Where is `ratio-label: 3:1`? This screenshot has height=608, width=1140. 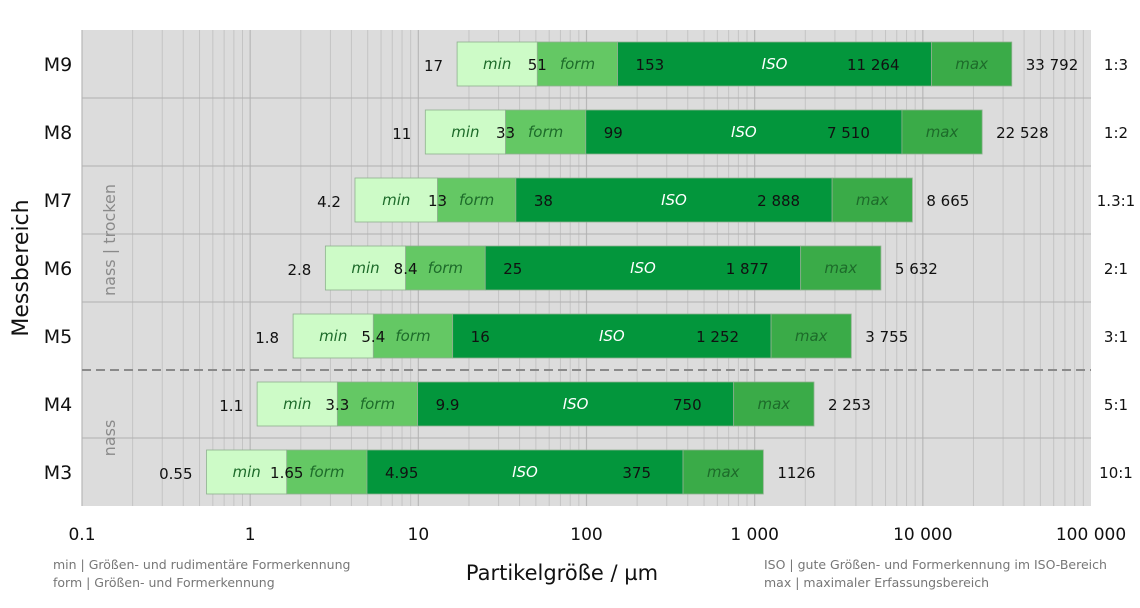
ratio-label: 3:1 is located at coordinates (1116, 337).